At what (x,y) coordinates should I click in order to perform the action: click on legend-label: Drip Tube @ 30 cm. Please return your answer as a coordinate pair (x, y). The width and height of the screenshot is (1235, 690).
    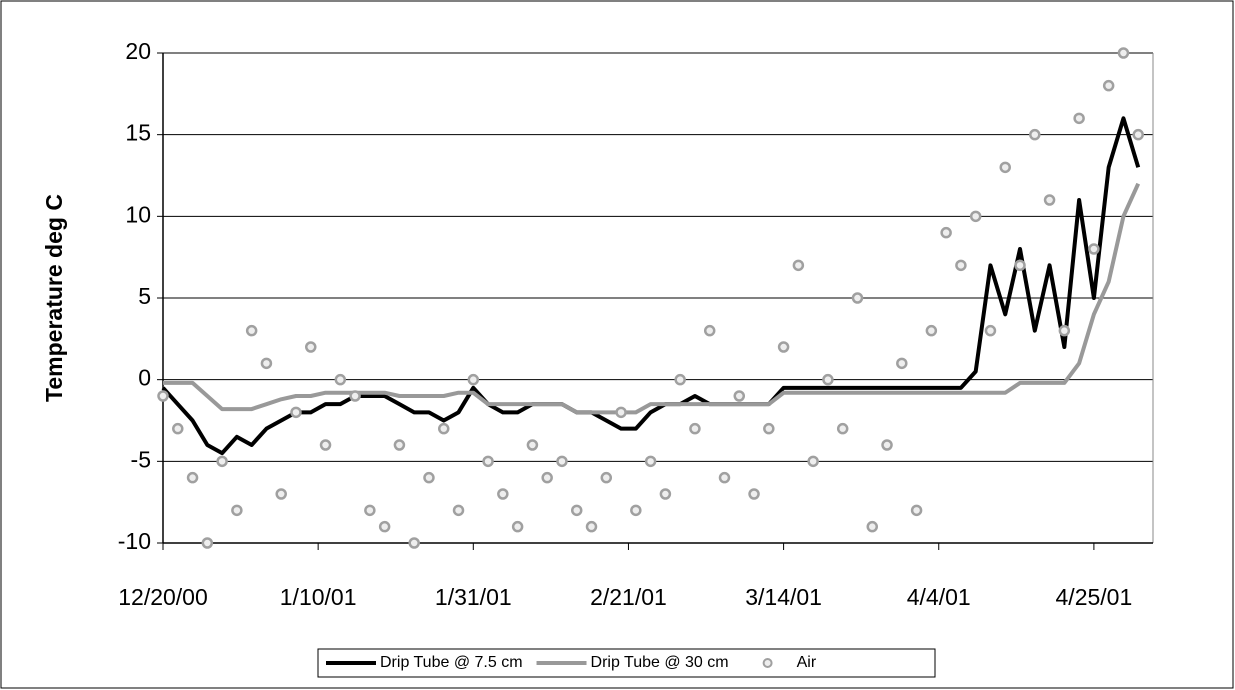
    Looking at the image, I should click on (660, 662).